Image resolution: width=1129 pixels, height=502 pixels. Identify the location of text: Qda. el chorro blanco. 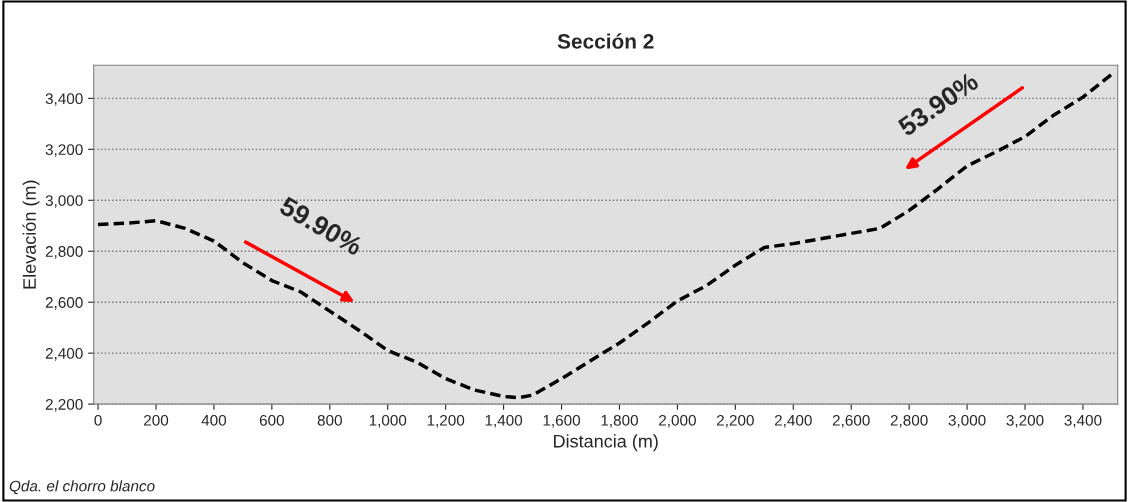
(82, 487).